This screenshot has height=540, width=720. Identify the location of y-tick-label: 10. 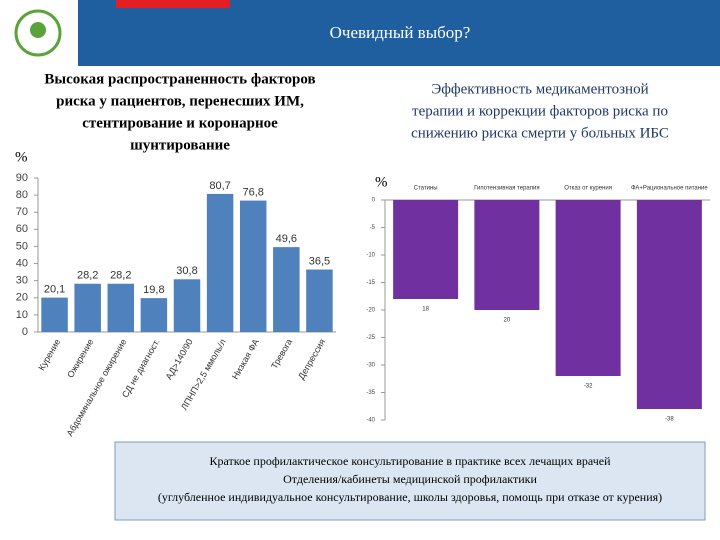
(22, 315).